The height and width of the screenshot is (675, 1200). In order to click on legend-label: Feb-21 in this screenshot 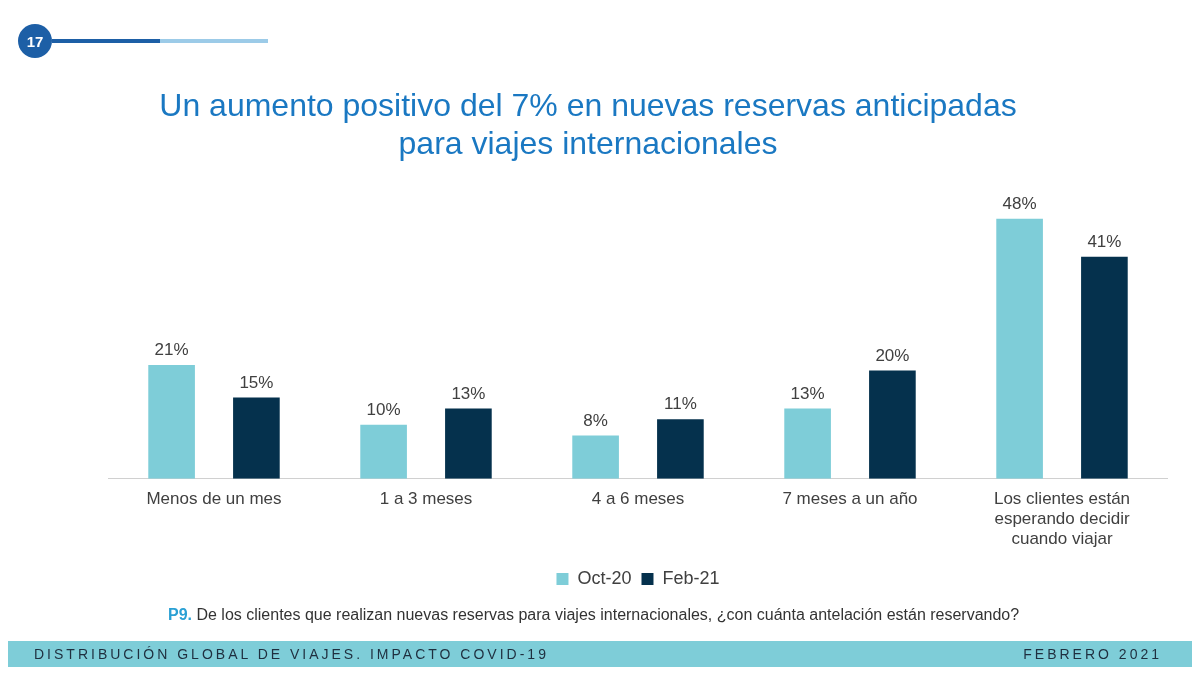, I will do `click(691, 577)`.